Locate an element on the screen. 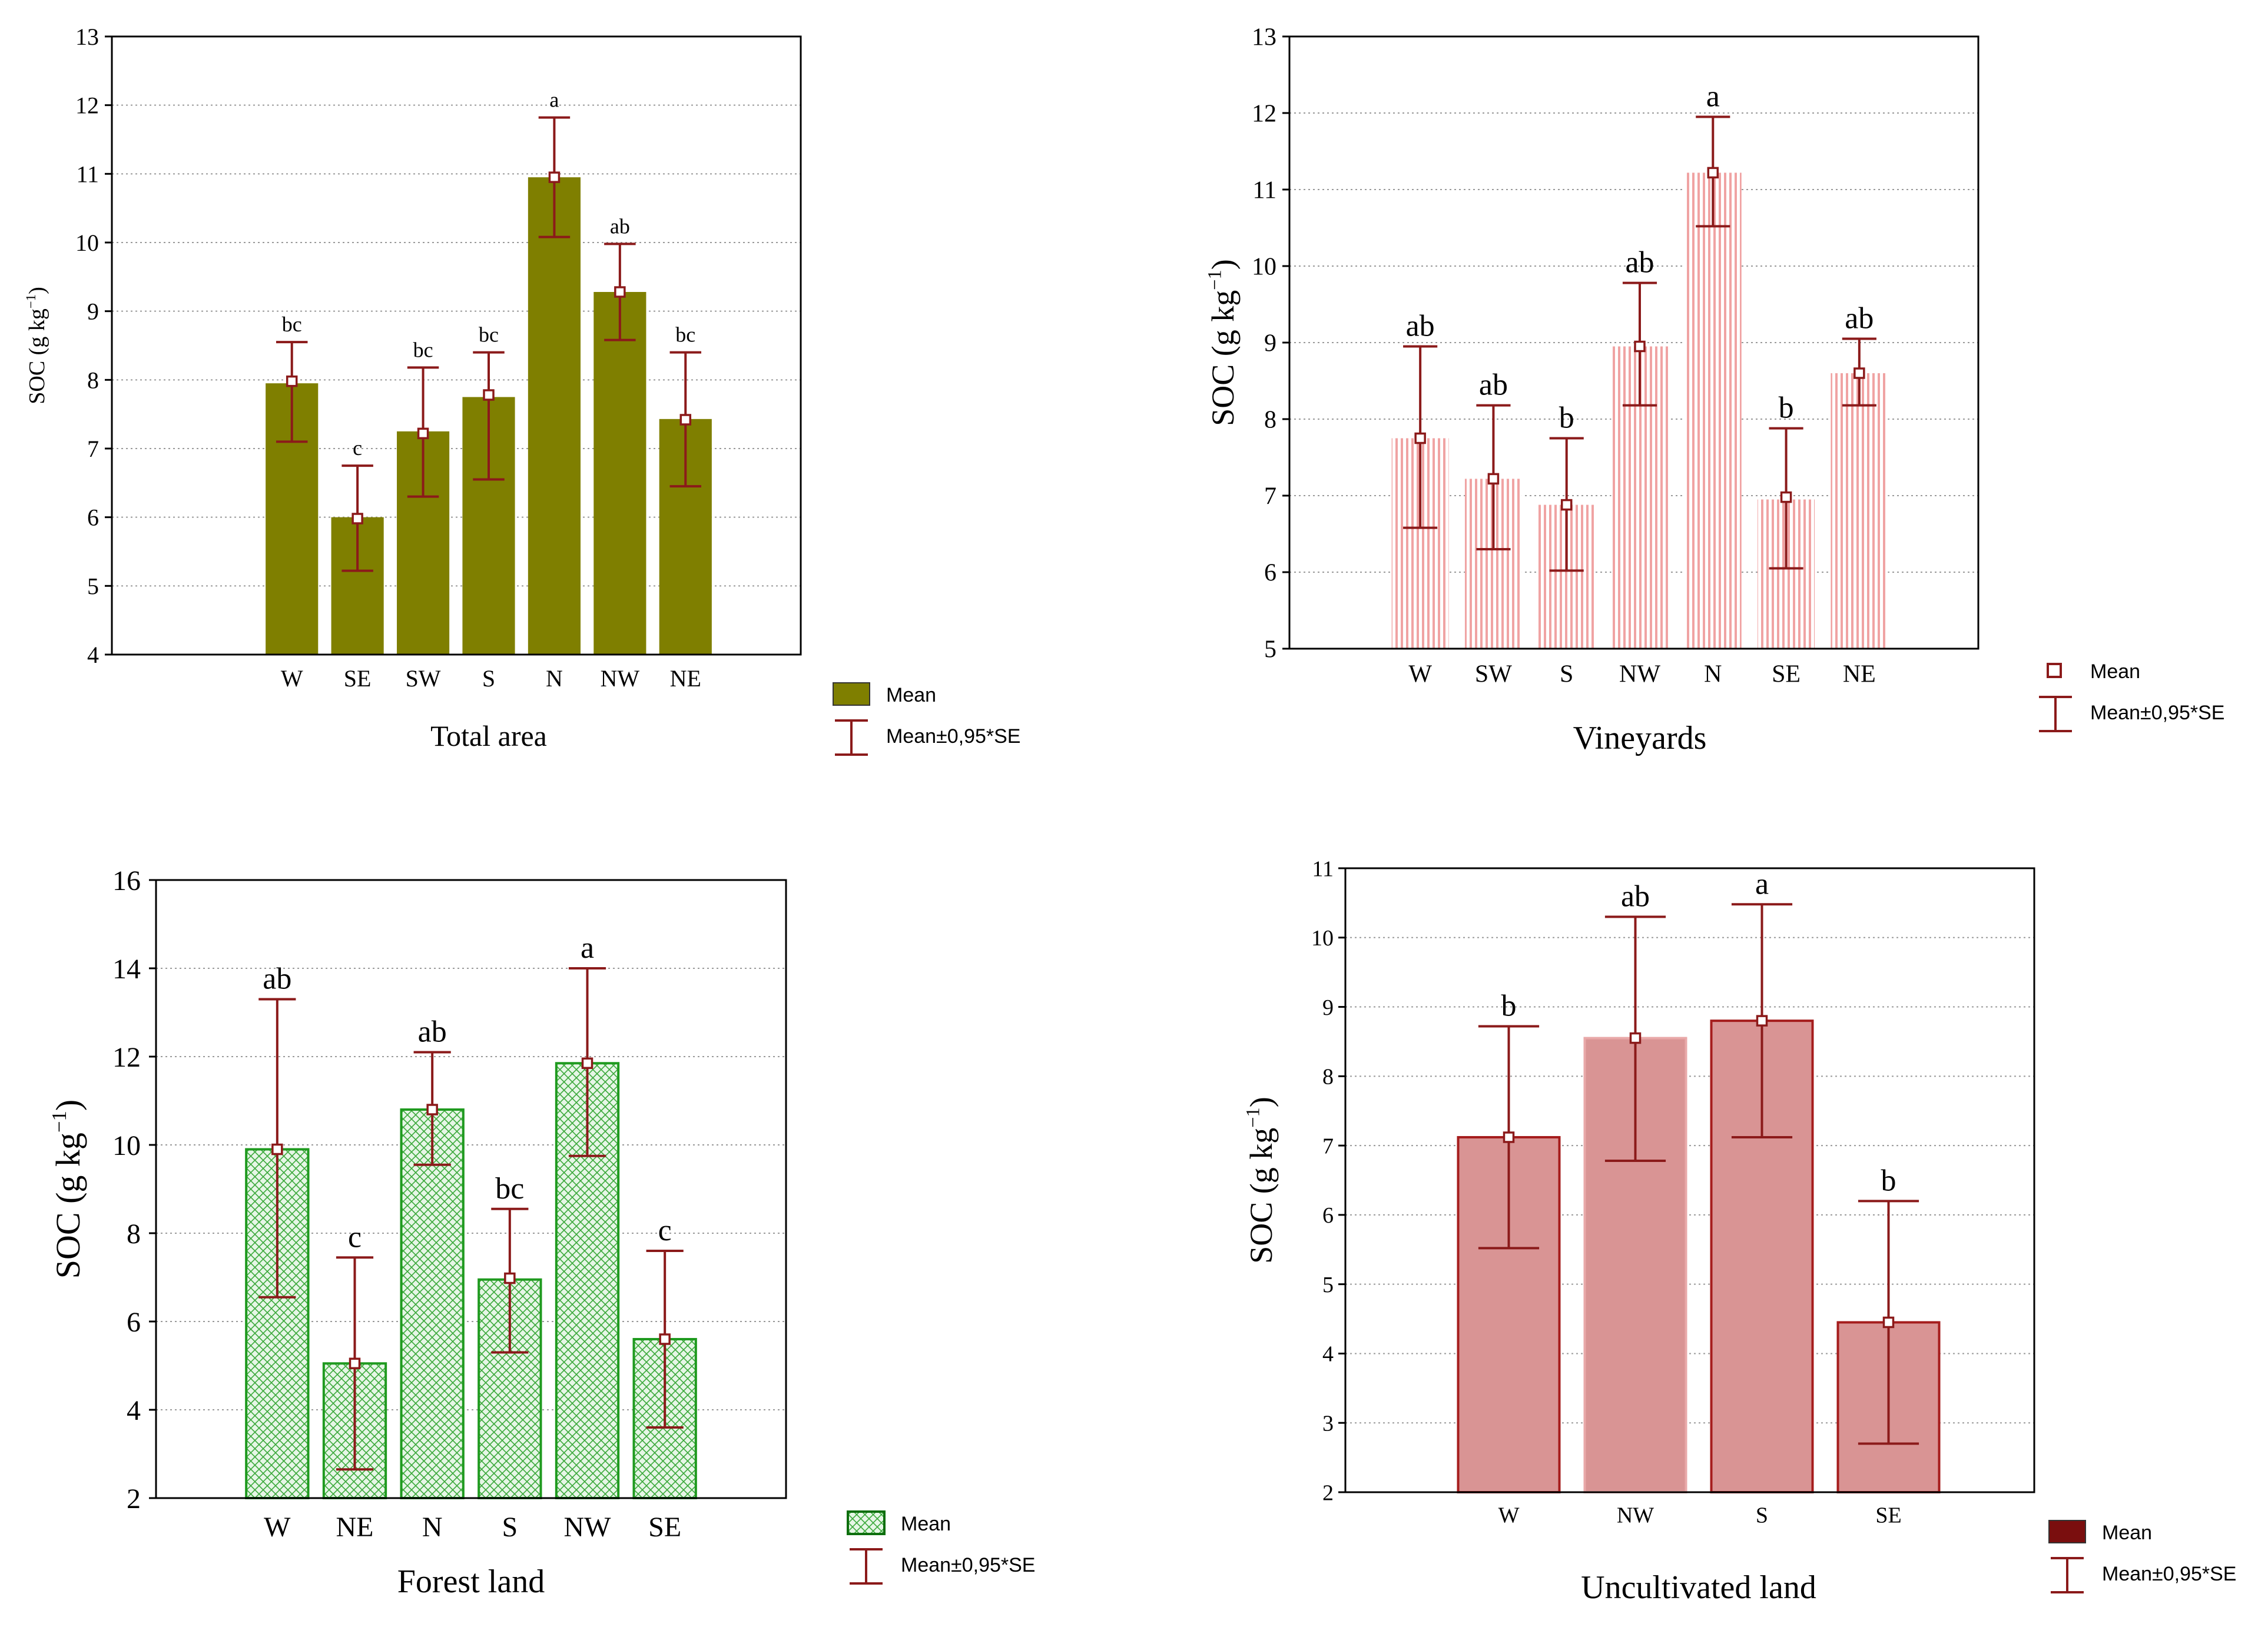 This screenshot has height=1627, width=2268. legend-errorbar-icon is located at coordinates (866, 1566).